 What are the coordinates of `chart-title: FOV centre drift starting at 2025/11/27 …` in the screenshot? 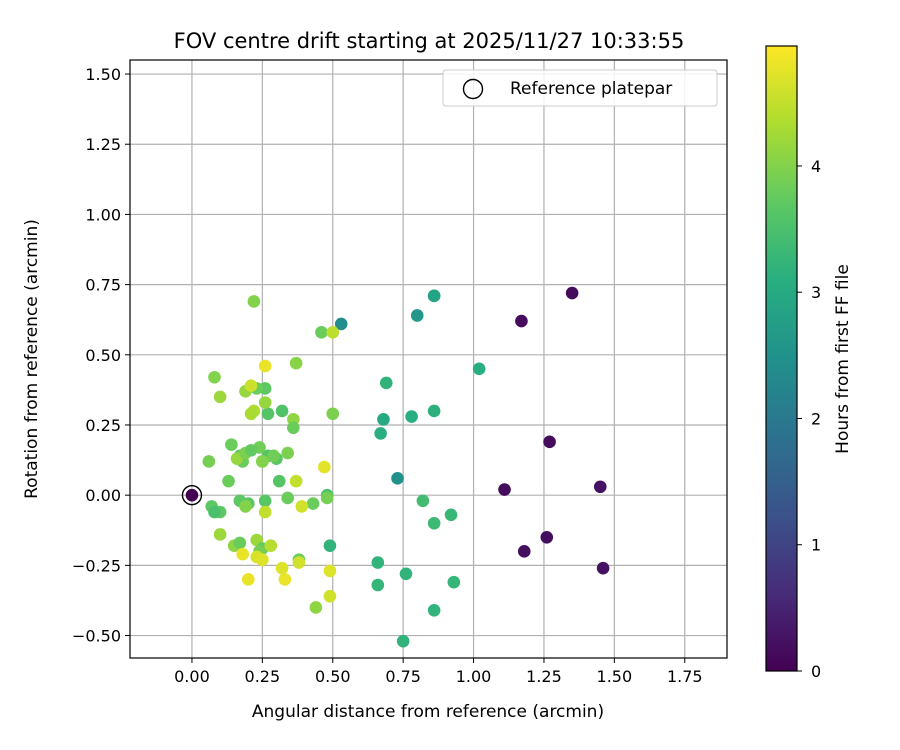 It's located at (429, 41).